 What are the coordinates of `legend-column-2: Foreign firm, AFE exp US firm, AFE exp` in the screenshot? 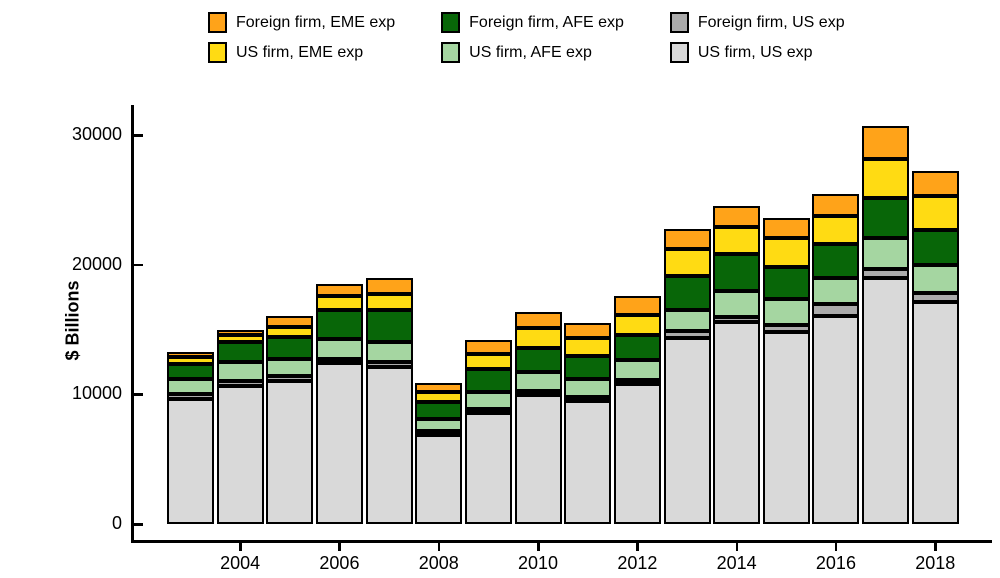 It's located at (532, 37).